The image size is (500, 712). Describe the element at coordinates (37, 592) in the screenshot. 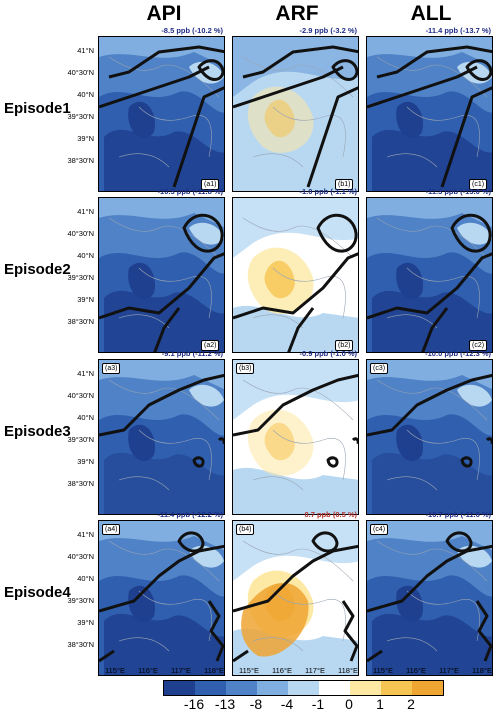

I see `episode-label-4: Episode4` at that location.